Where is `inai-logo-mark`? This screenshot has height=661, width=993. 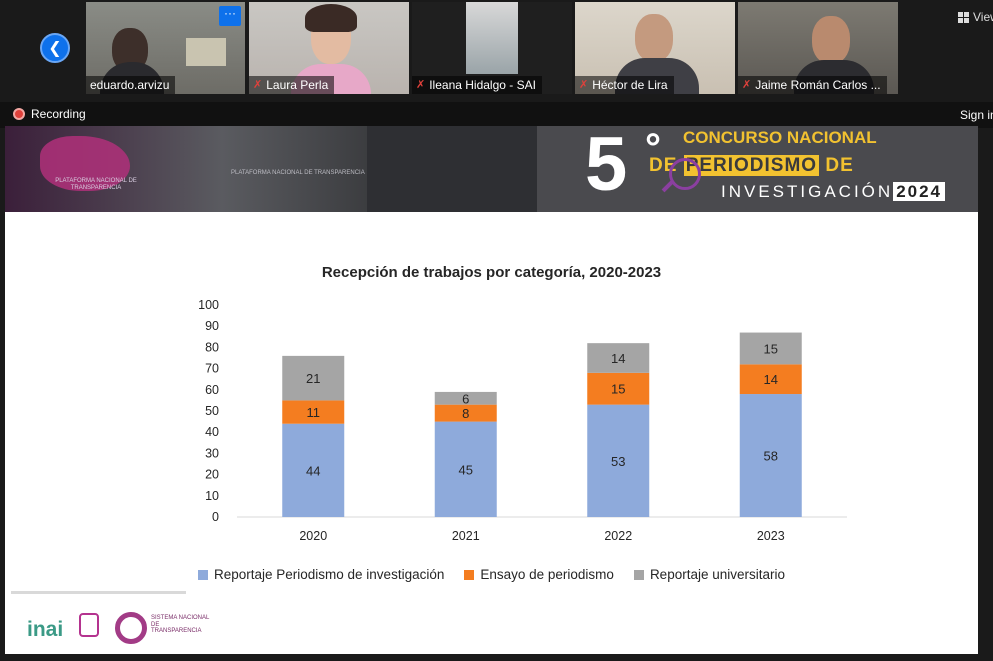
inai-logo-mark is located at coordinates (89, 625).